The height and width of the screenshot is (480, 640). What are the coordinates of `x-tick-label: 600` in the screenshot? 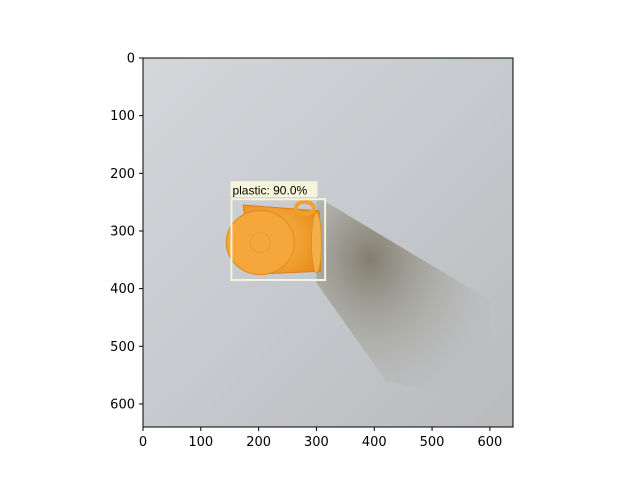 It's located at (489, 442).